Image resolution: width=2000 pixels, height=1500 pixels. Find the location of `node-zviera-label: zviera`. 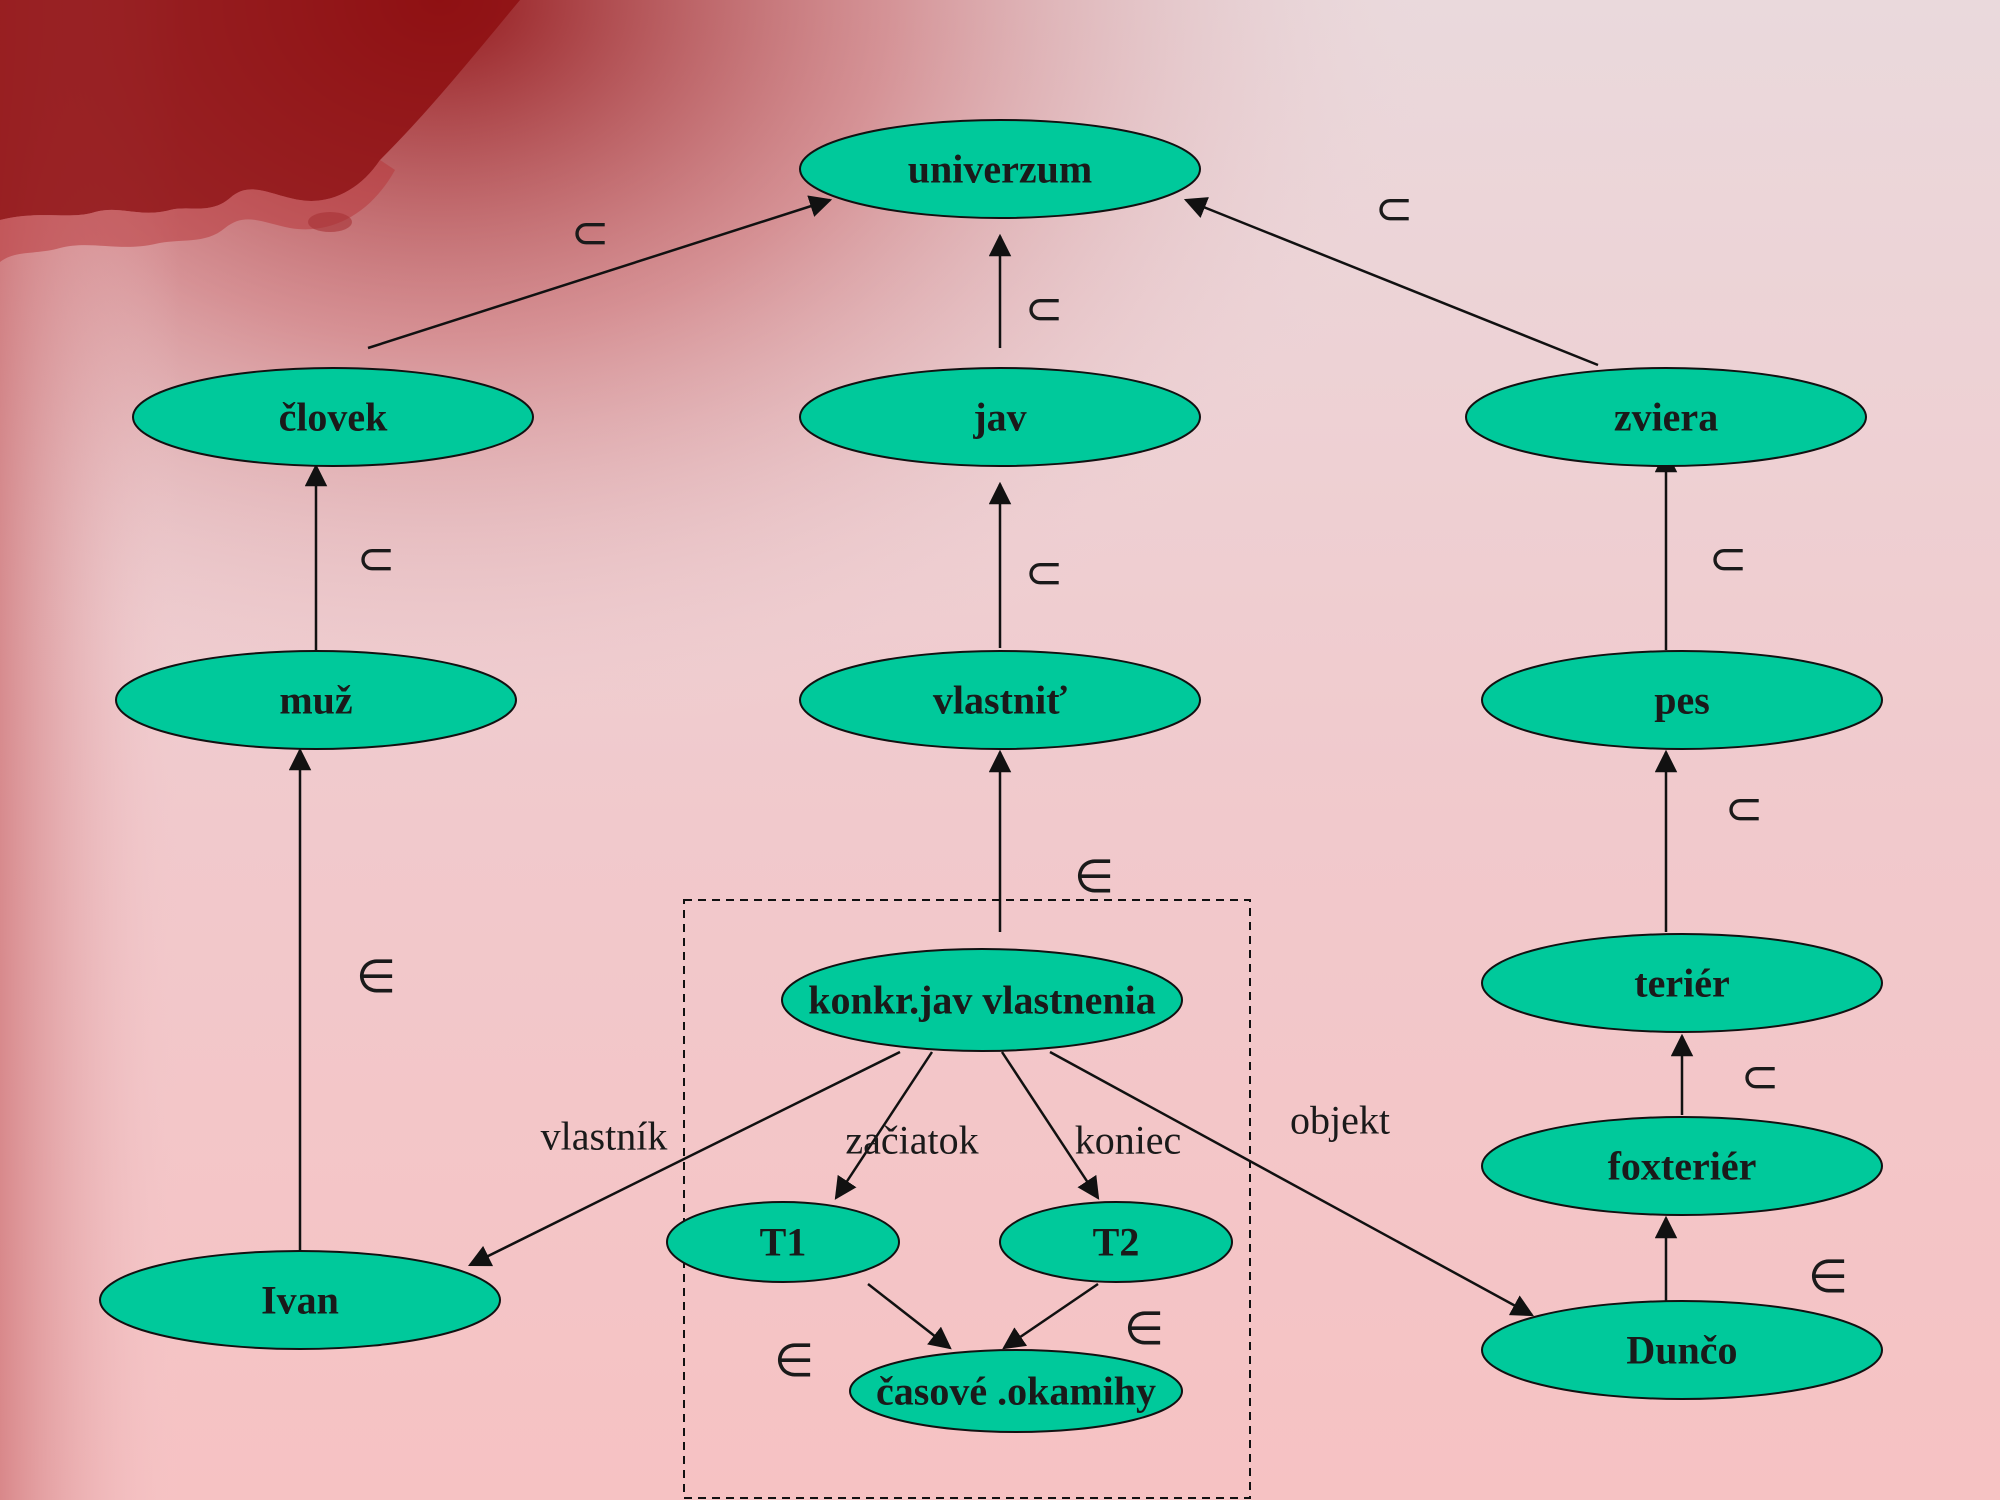

node-zviera-label: zviera is located at coordinates (1666, 417).